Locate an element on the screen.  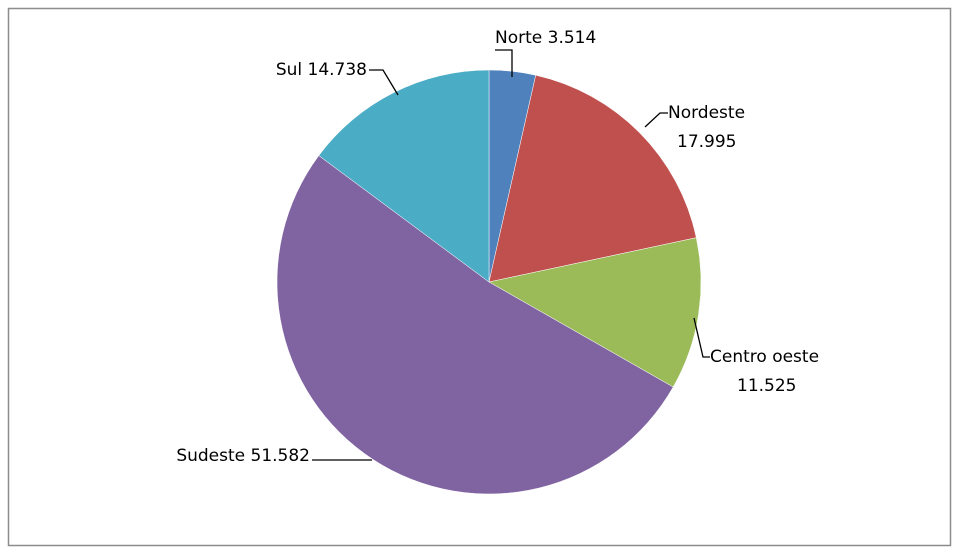
category-label: Sudeste is located at coordinates (210, 456).